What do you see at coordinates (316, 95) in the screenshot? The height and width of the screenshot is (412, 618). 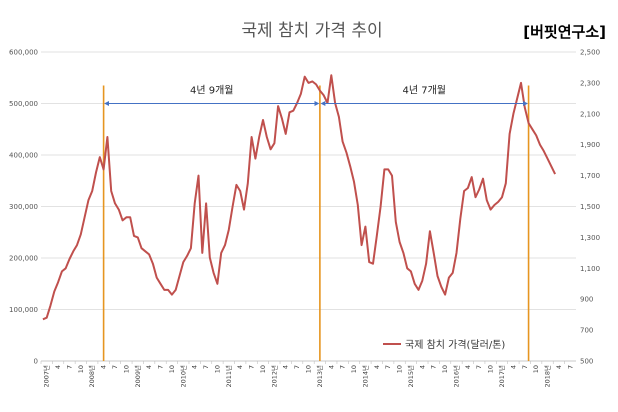 I see `annotations: 4년 9개월 4년 7개월` at bounding box center [316, 95].